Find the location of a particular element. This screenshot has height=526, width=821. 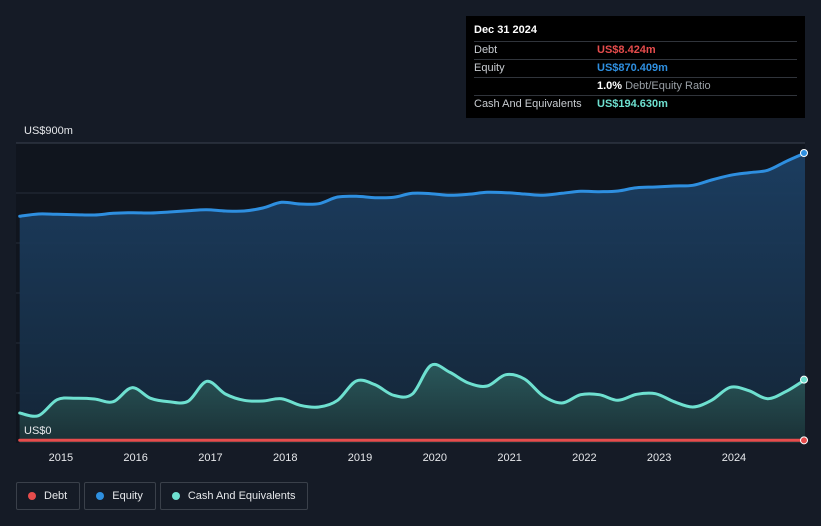

tooltip-label: Debt is located at coordinates (486, 50).